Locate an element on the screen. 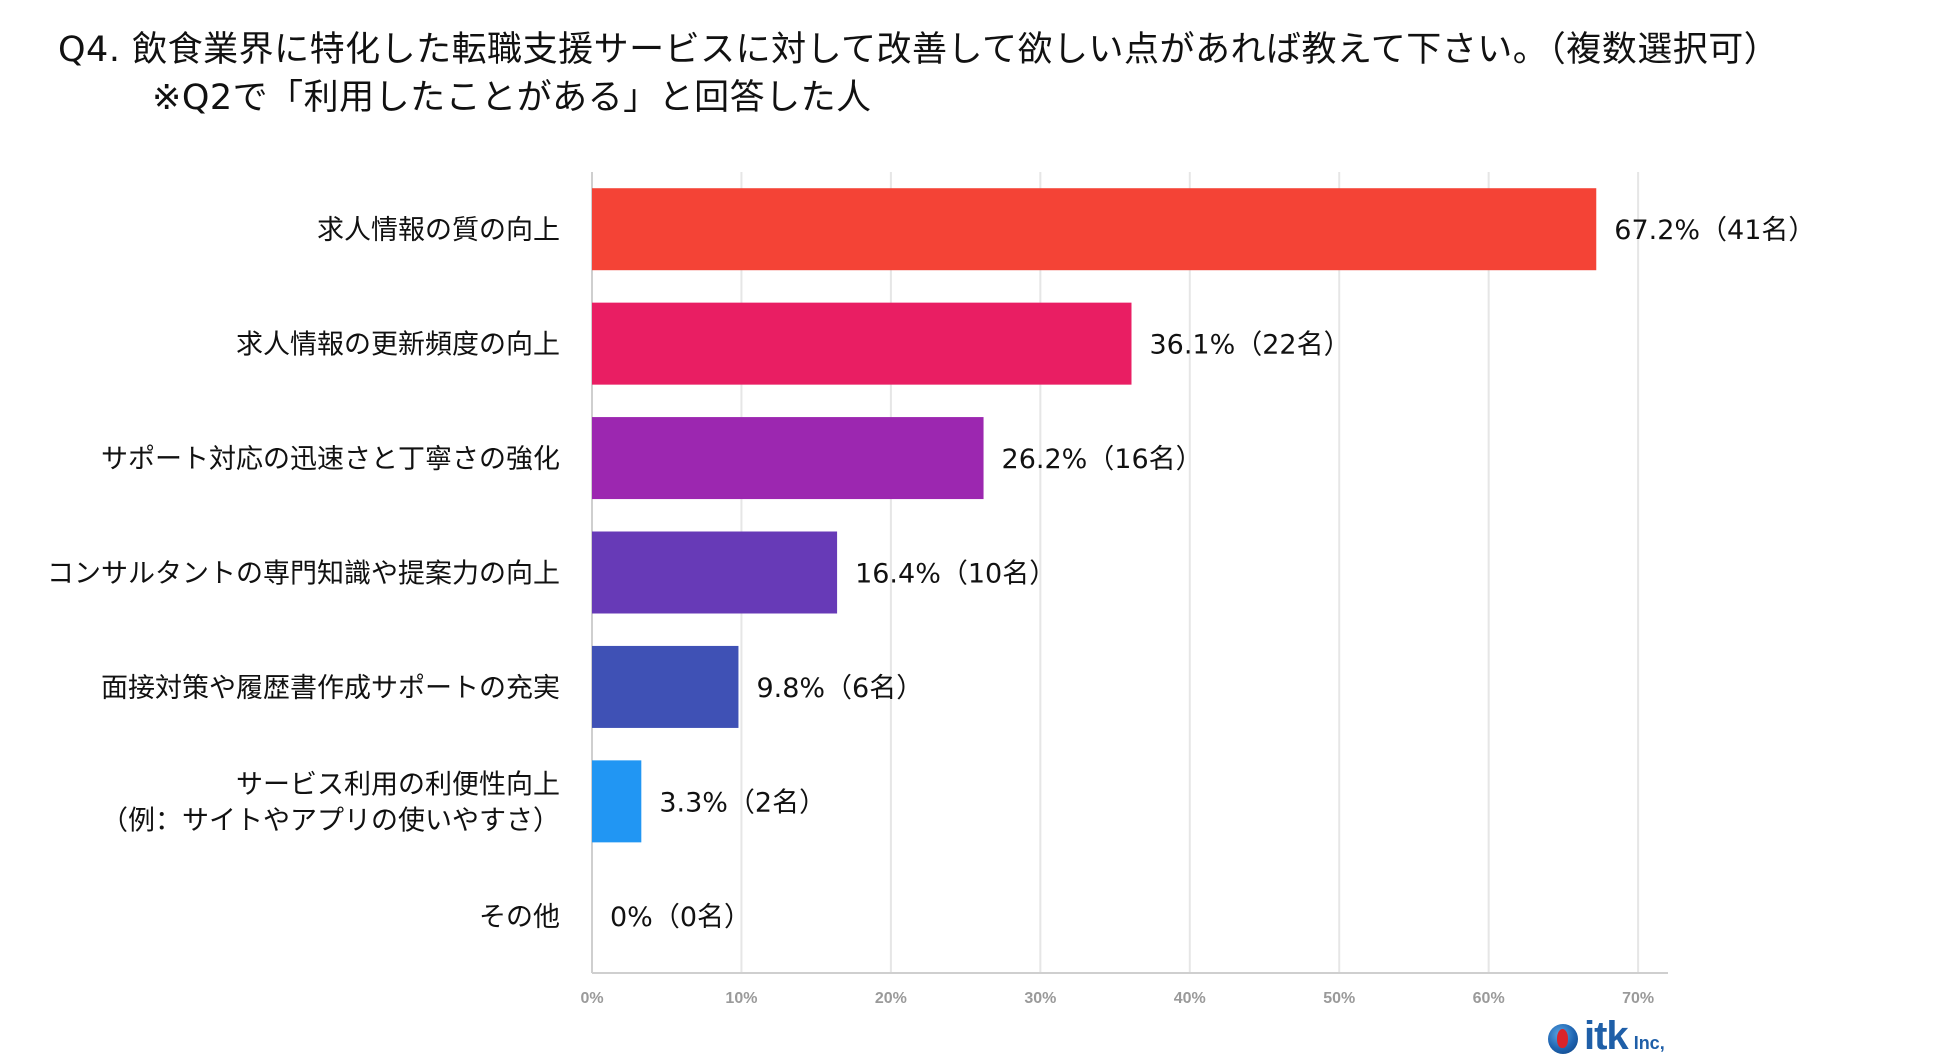 This screenshot has height=1061, width=1950. x-tick-label: 30% is located at coordinates (1040, 998).